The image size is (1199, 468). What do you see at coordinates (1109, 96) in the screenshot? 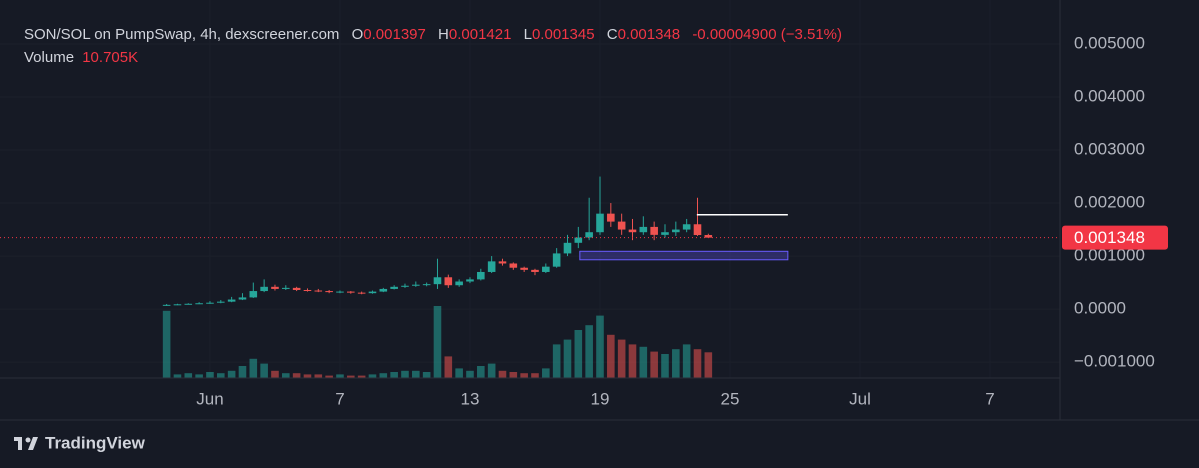
I see `y-tick-label: 0.004000` at bounding box center [1109, 96].